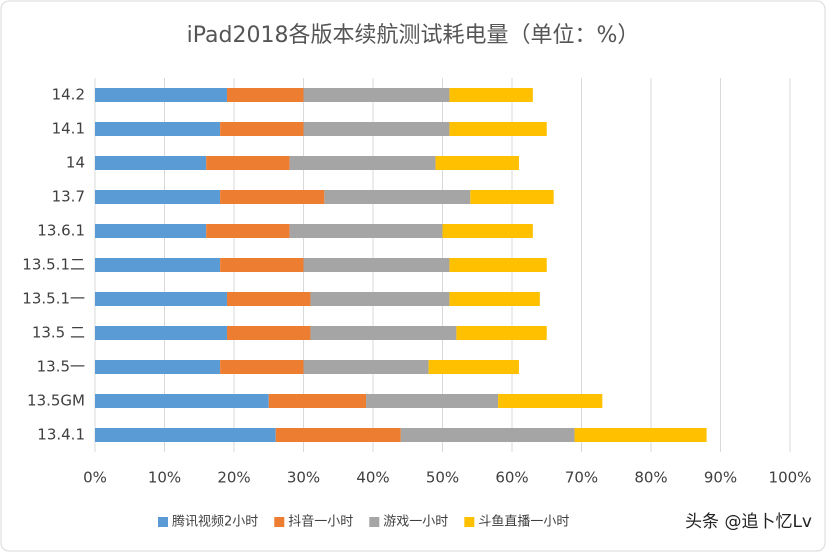 The image size is (826, 552). I want to click on x-tick-label: 80%, so click(650, 478).